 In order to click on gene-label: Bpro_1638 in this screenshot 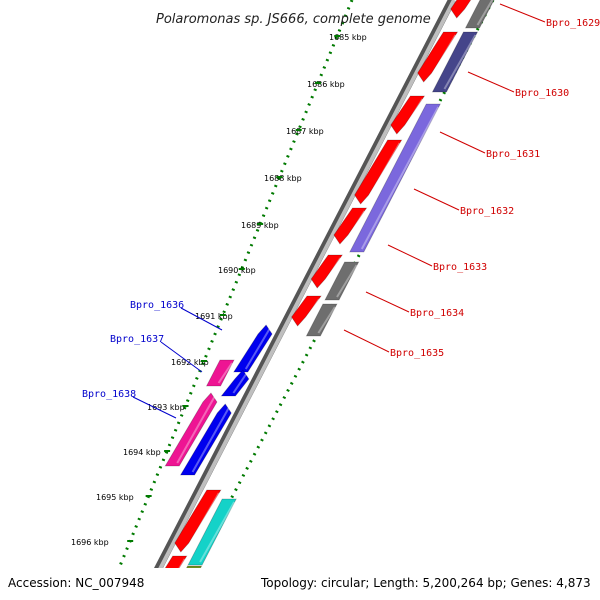, I will do `click(109, 394)`.